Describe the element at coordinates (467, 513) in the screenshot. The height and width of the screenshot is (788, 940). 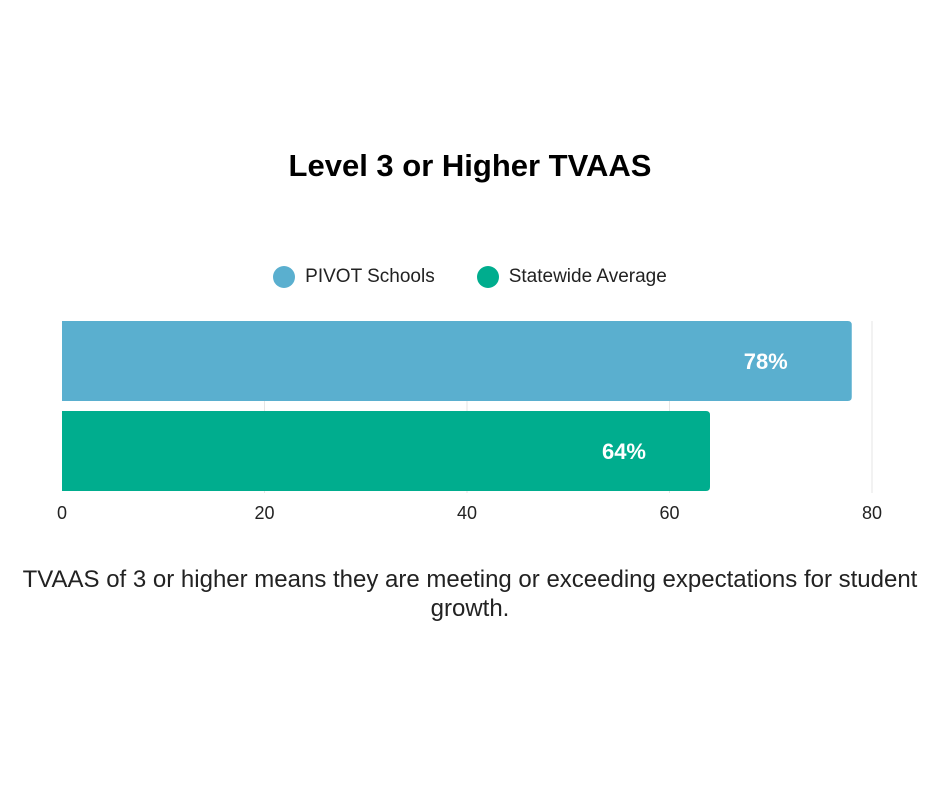
I see `x-tick-label-40: 40` at that location.